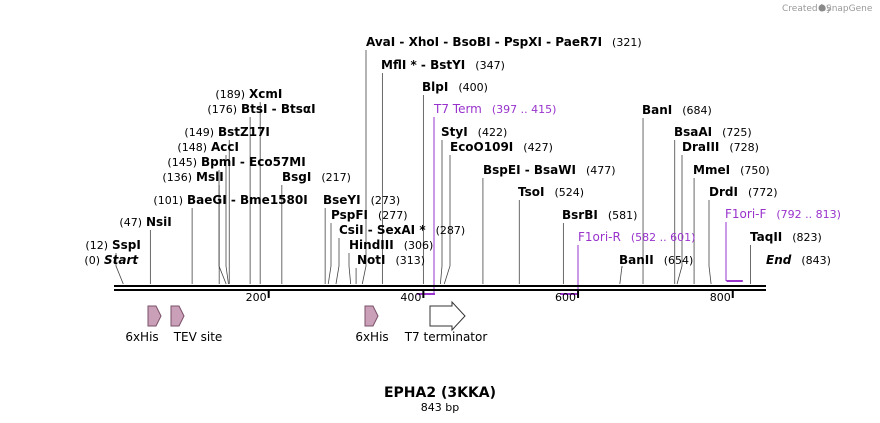 Image resolution: width=880 pixels, height=423 pixels. What do you see at coordinates (457, 109) in the screenshot?
I see `primer-name: T7 Term` at bounding box center [457, 109].